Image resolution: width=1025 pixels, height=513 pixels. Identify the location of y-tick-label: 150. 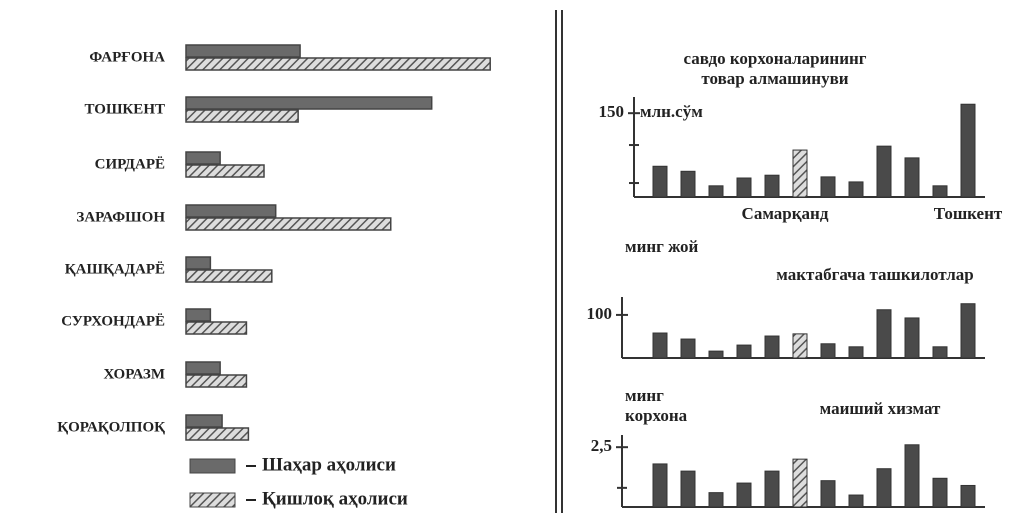
(612, 111).